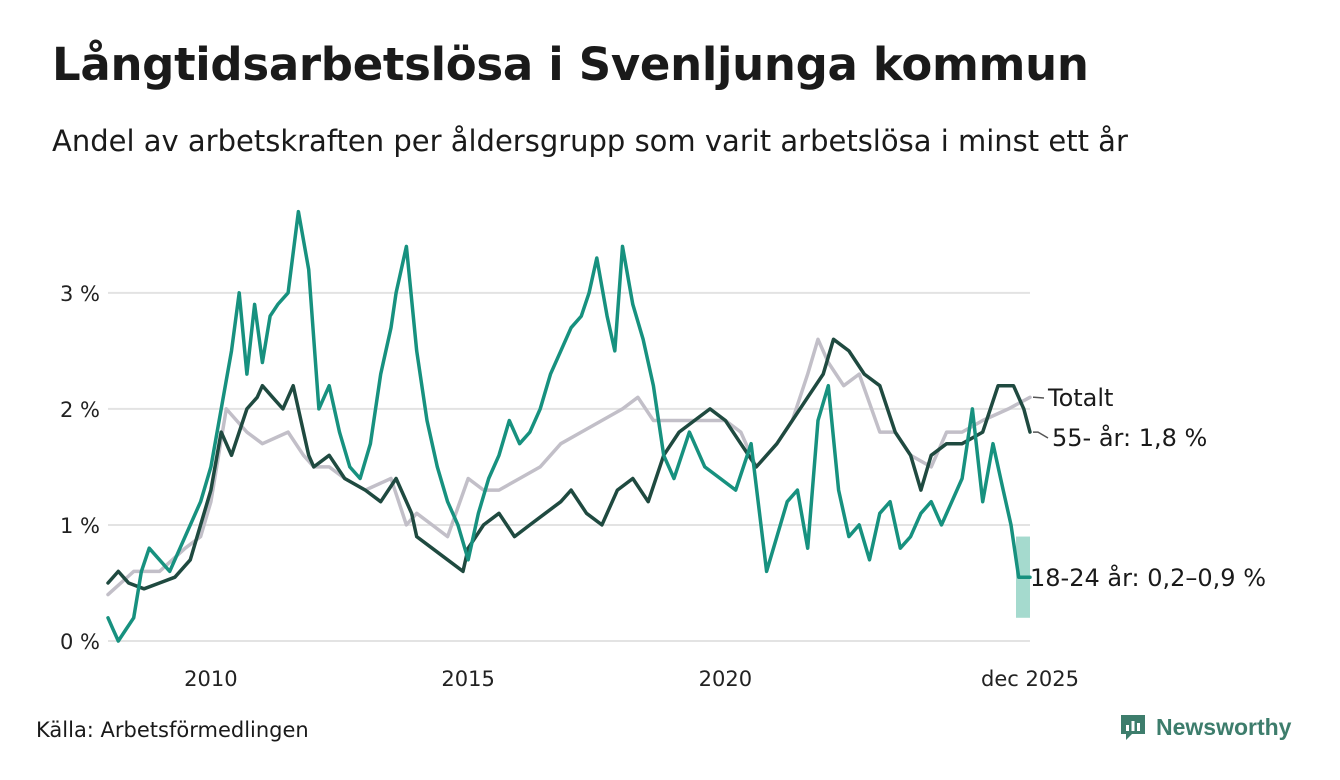 The height and width of the screenshot is (780, 1340). I want to click on y-tick-label: 1 %, so click(80, 526).